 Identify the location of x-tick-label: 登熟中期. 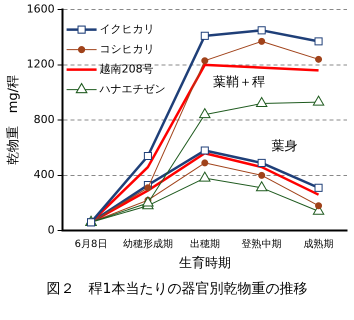
(262, 244).